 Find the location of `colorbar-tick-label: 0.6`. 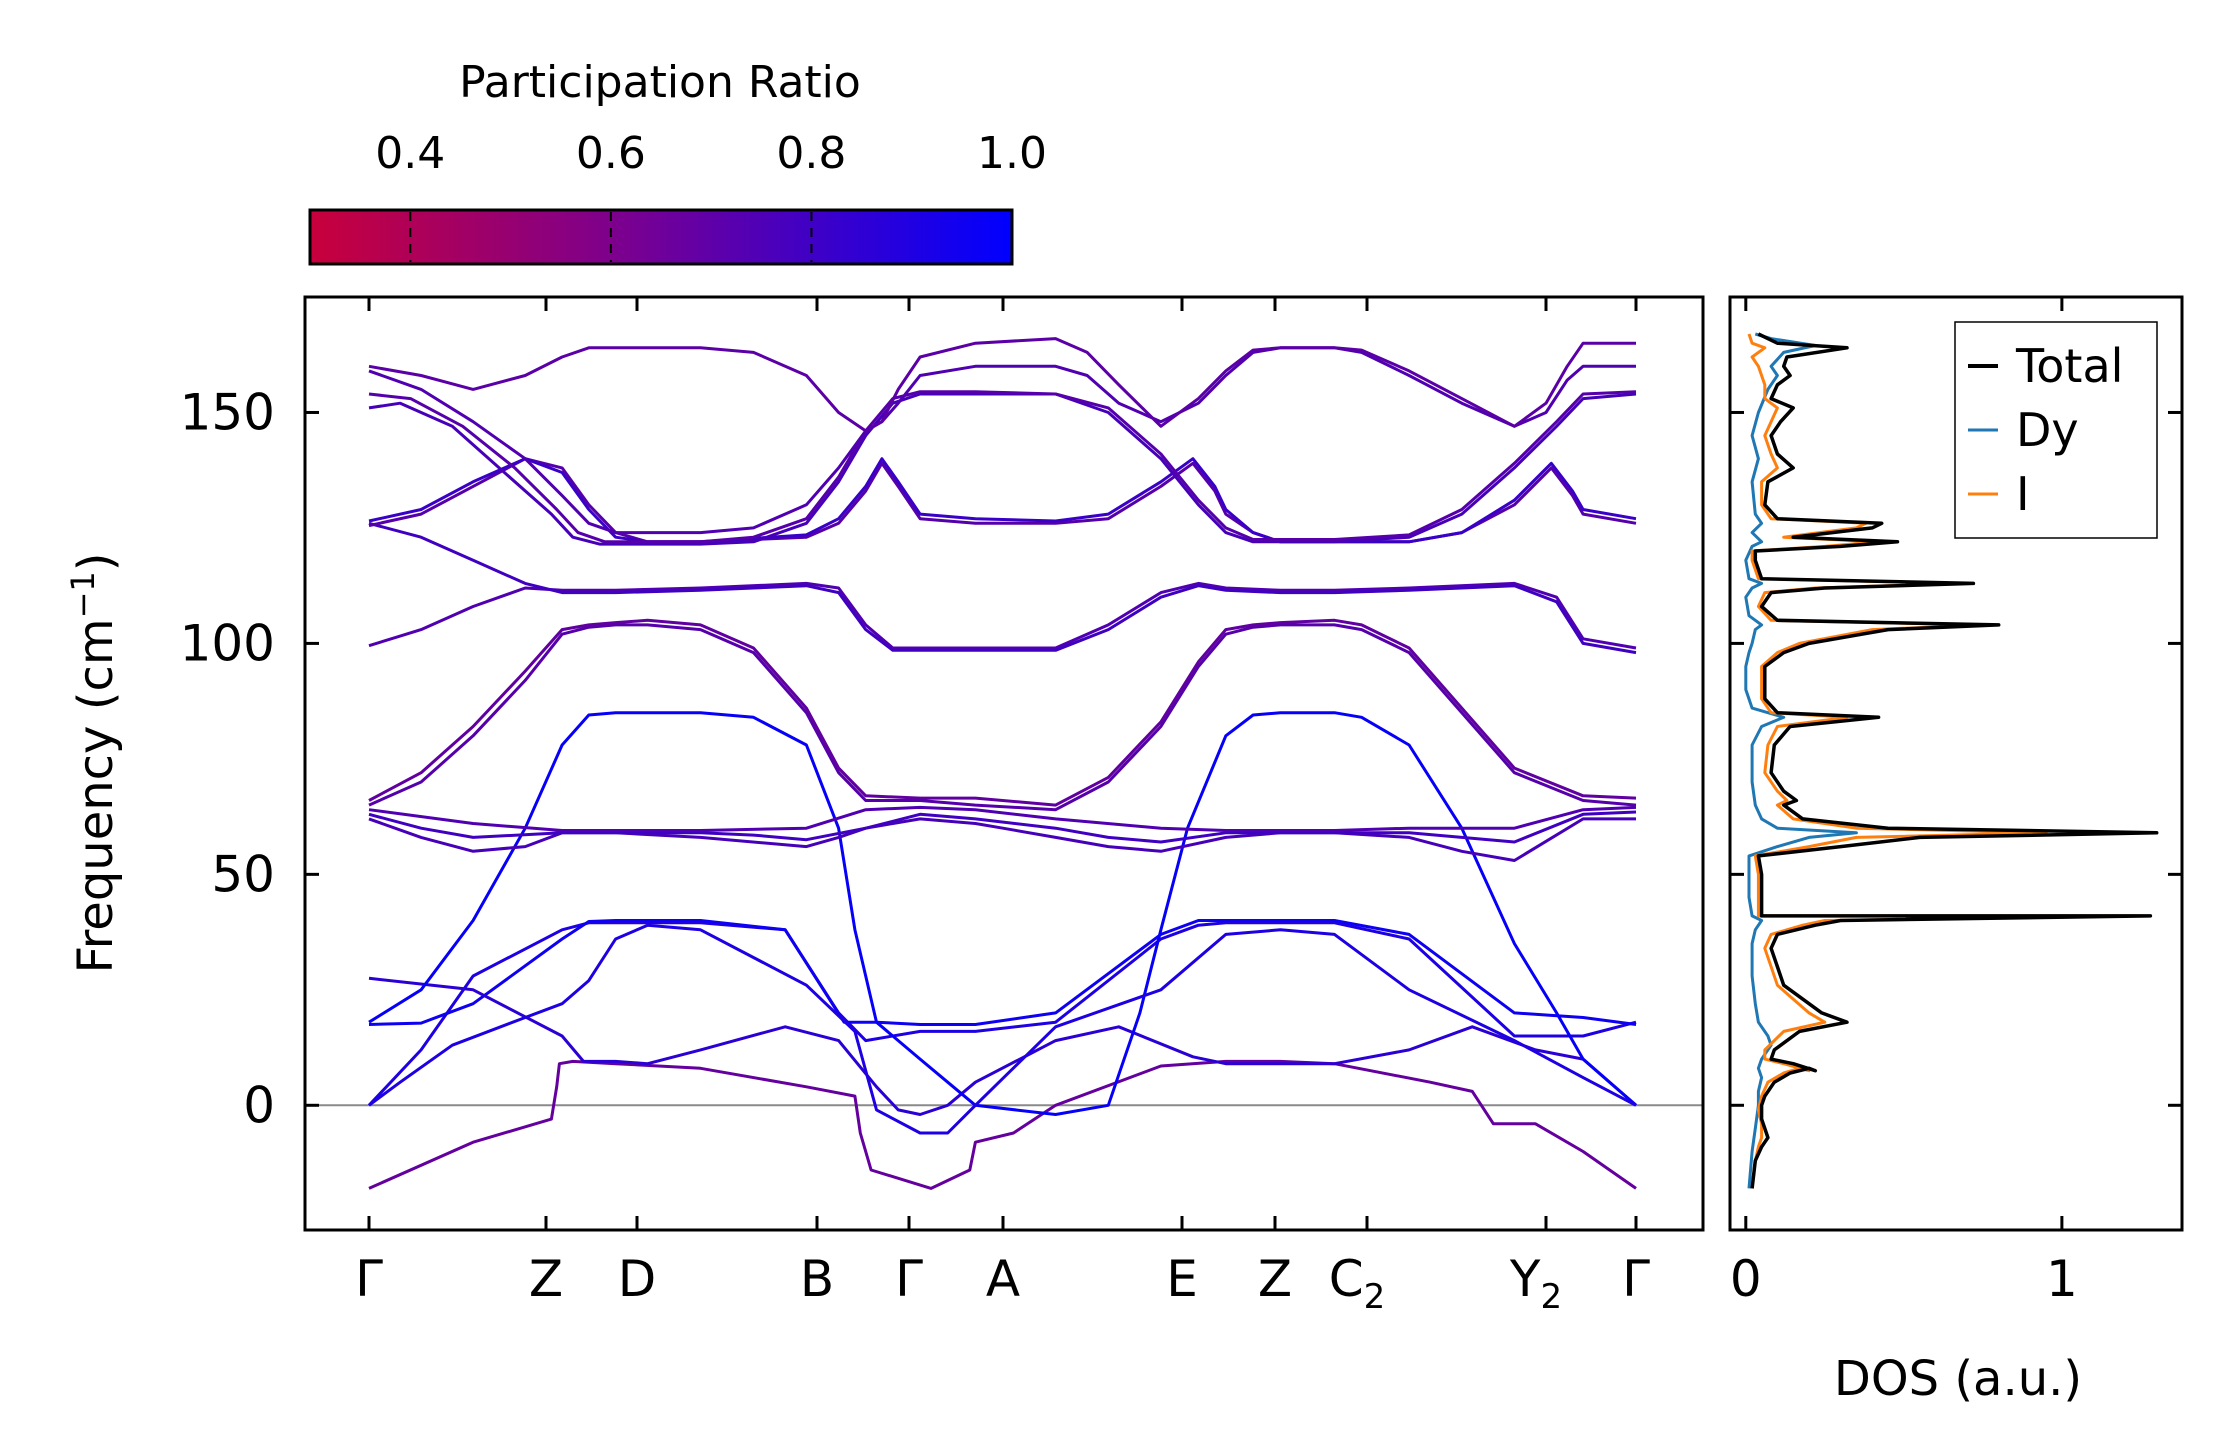

colorbar-tick-label: 0.6 is located at coordinates (611, 153).